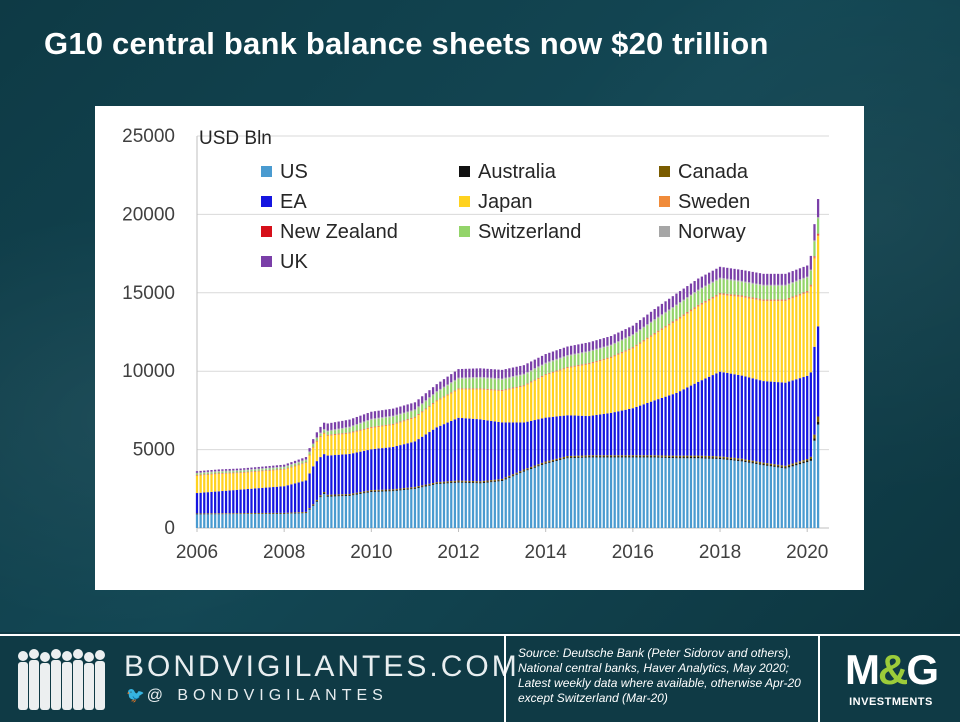 The width and height of the screenshot is (960, 722). What do you see at coordinates (633, 552) in the screenshot?
I see `x-tick-label: 2016` at bounding box center [633, 552].